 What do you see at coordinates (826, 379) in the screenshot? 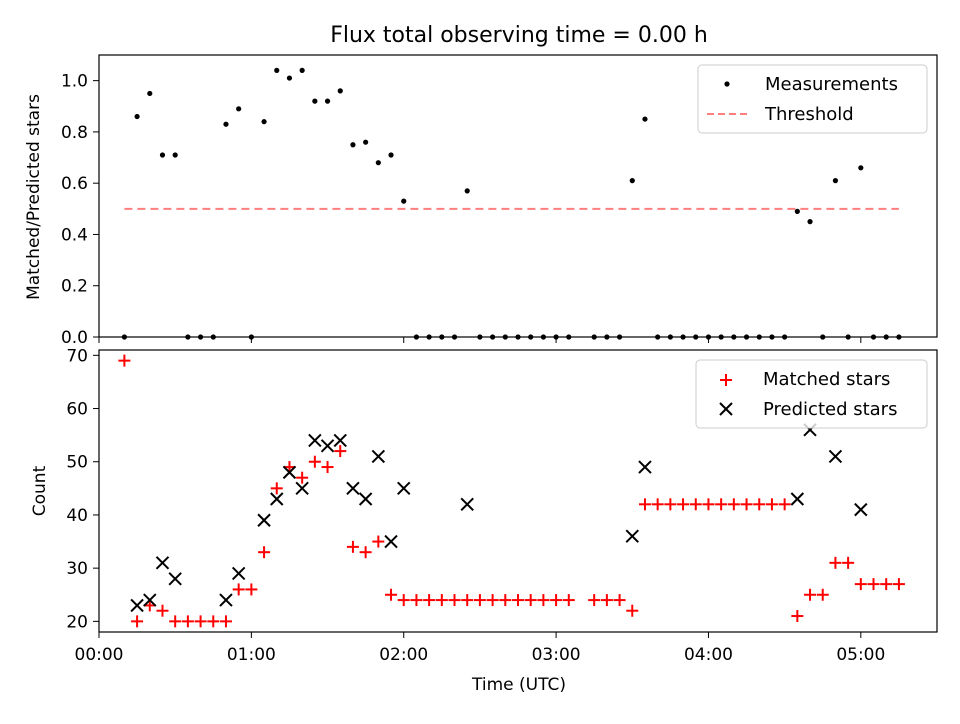
I see `legend-matched-label: Matched stars` at bounding box center [826, 379].